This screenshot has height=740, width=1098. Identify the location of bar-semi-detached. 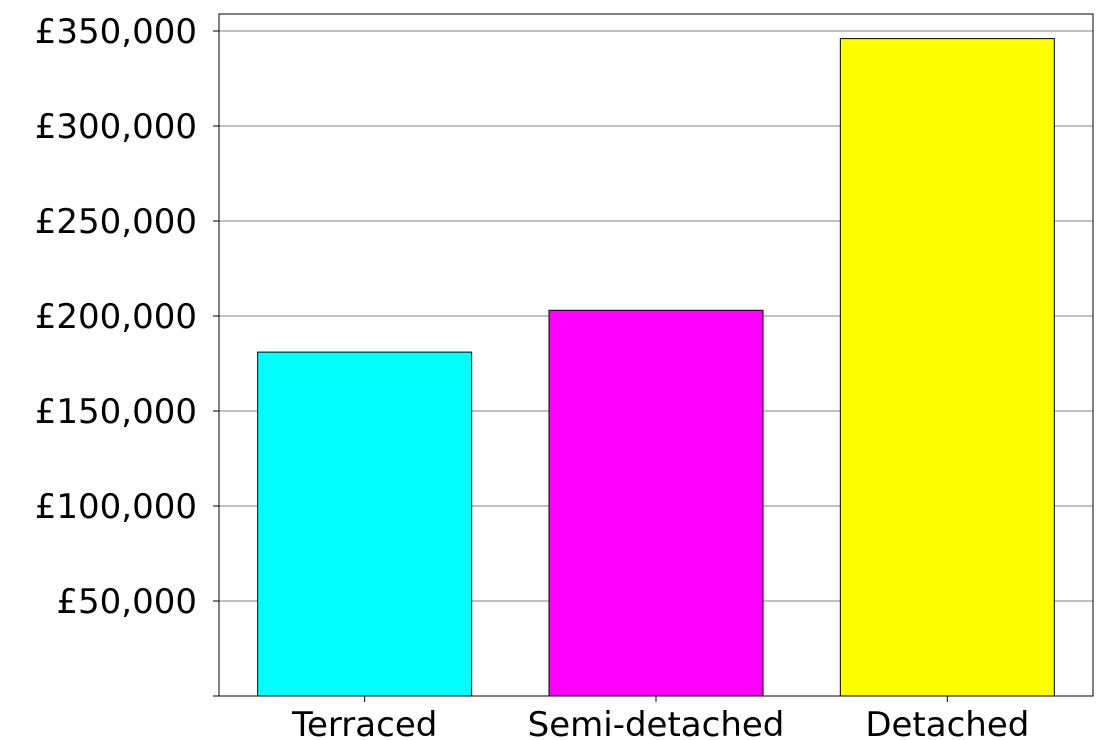
(656, 503).